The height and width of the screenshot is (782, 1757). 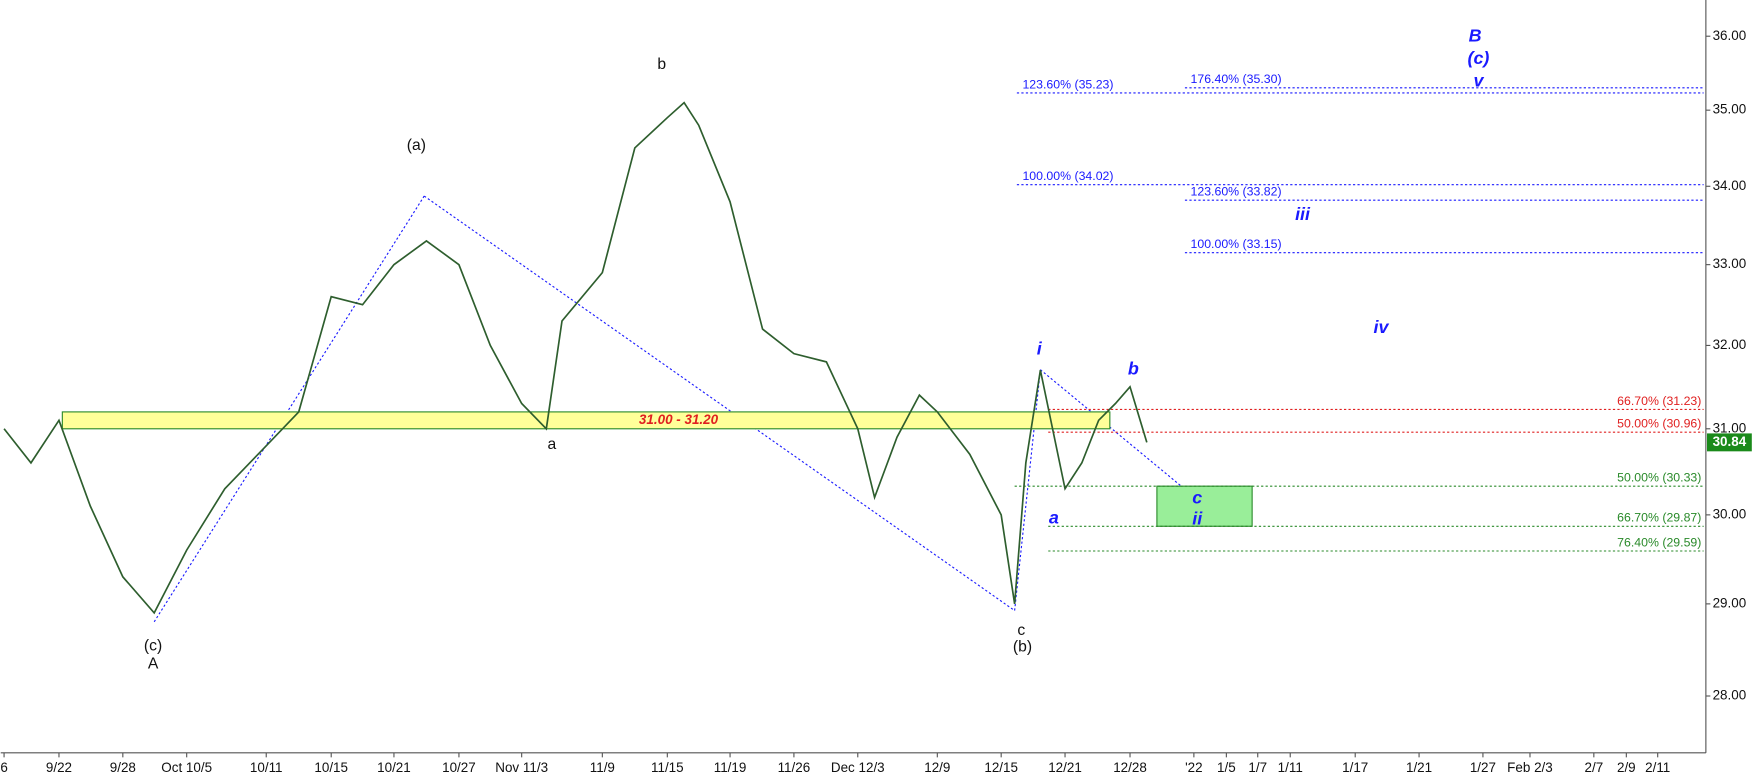 I want to click on x-tick-label: 10/27, so click(x=459, y=767).